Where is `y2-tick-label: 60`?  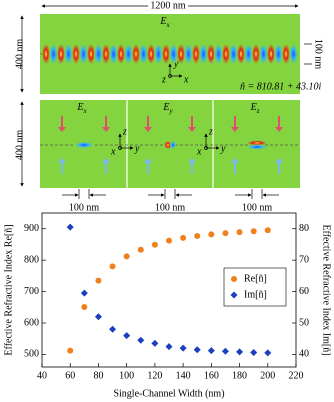 y2-tick-label: 60 is located at coordinates (304, 291).